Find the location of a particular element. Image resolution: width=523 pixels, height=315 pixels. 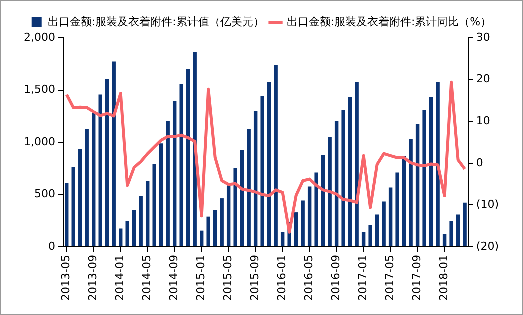

legend-label: 出口金额:服装及衣着附件:累计值（亿美元） is located at coordinates (156, 21).